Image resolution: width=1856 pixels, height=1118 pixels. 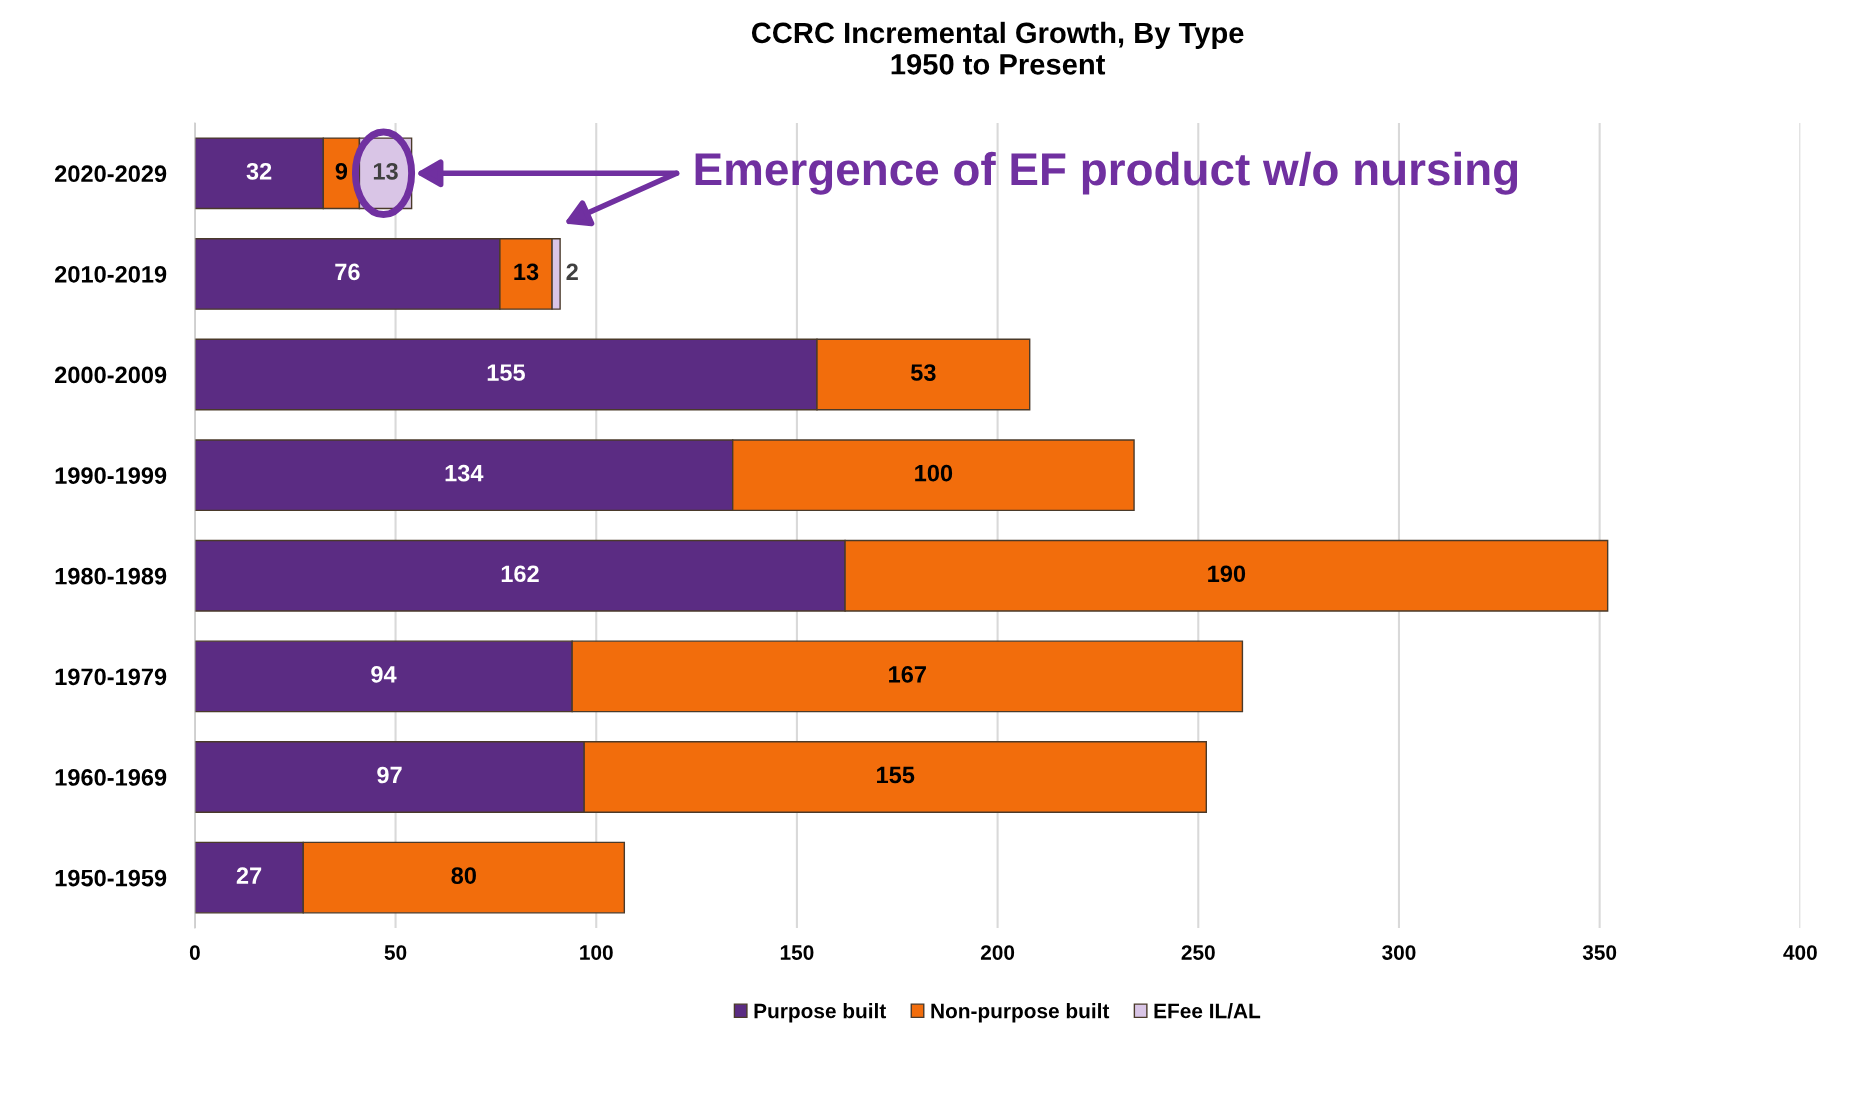 What do you see at coordinates (1207, 1011) in the screenshot?
I see `legend-label: EFee IL/AL` at bounding box center [1207, 1011].